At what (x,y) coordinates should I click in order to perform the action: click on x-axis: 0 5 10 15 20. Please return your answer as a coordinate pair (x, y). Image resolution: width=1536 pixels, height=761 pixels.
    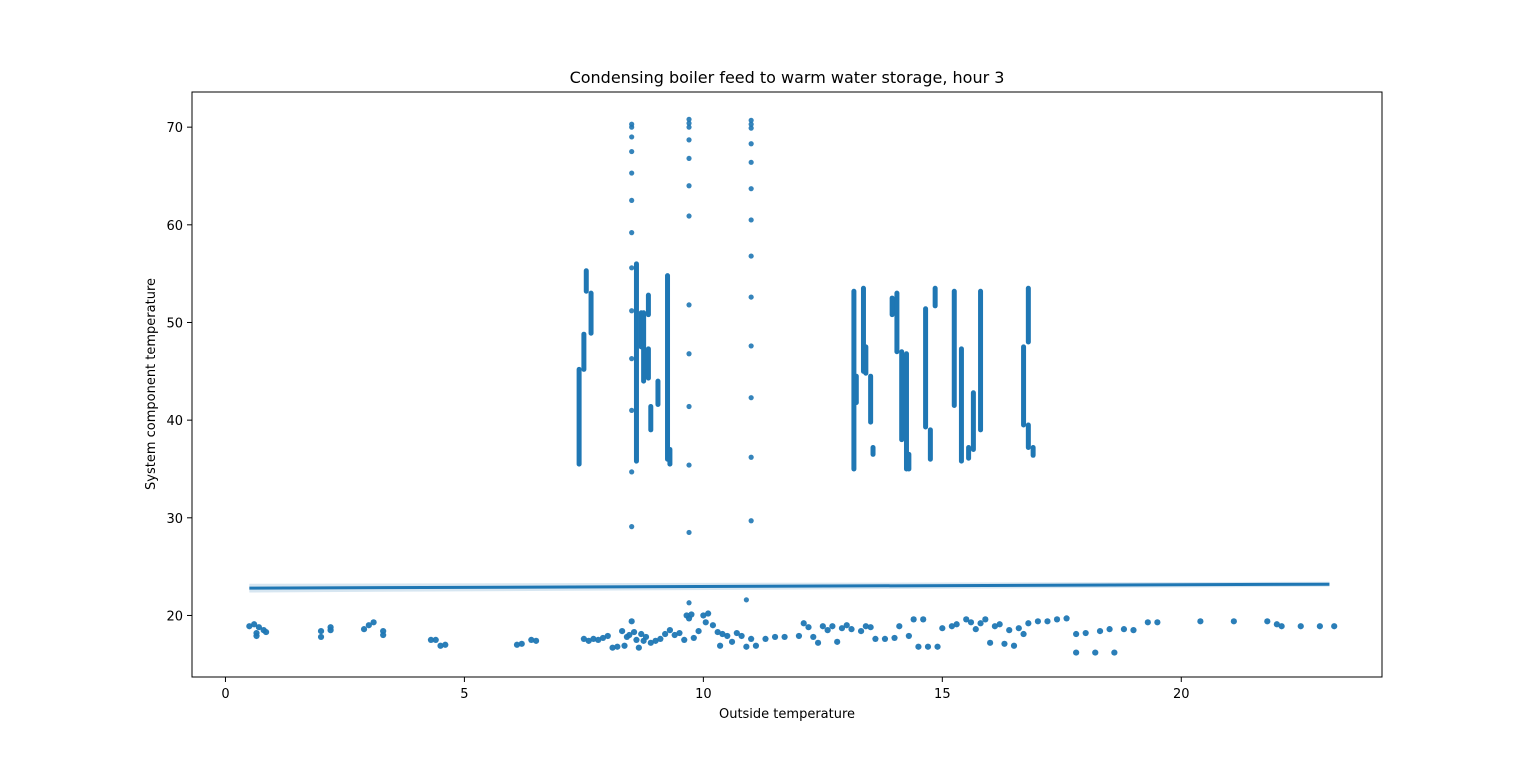
    Looking at the image, I should click on (705, 689).